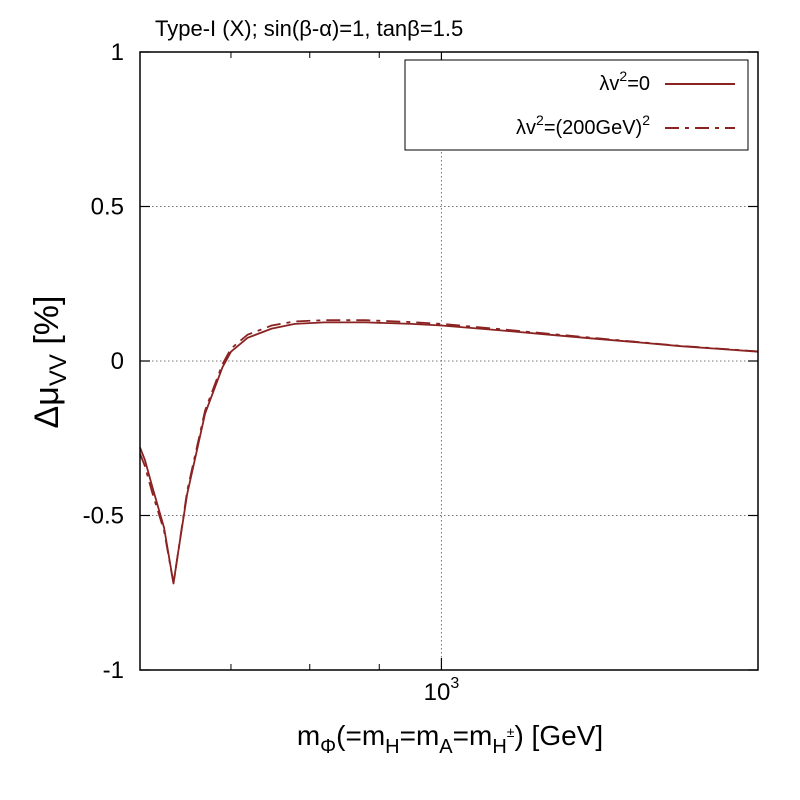 The height and width of the screenshot is (800, 800). I want to click on x-tick-label: 103, so click(442, 690).